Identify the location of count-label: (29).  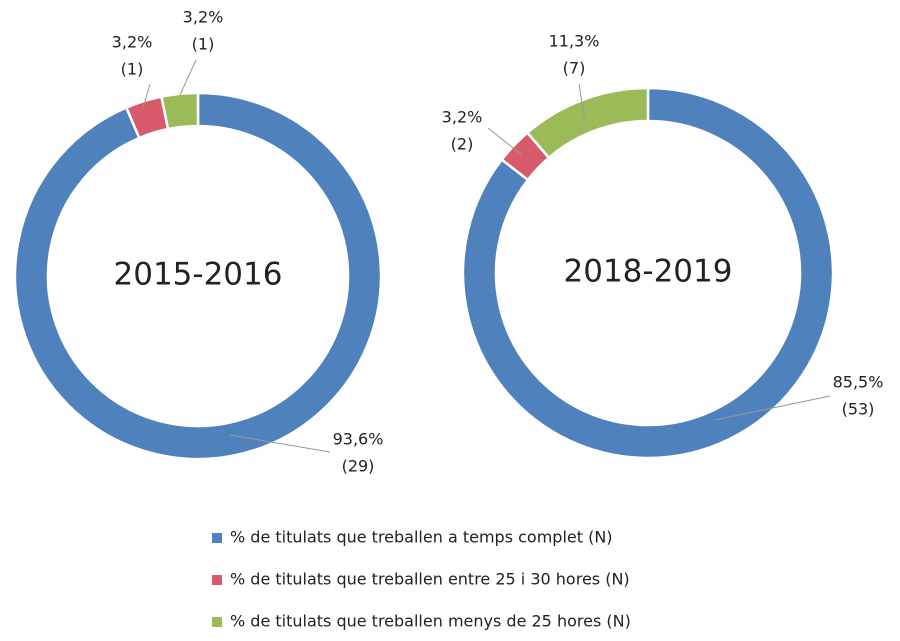
(358, 466).